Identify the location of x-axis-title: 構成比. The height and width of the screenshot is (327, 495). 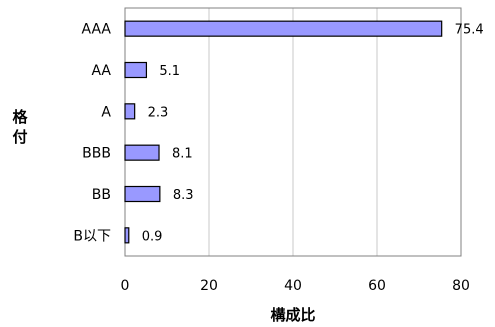
(292, 315).